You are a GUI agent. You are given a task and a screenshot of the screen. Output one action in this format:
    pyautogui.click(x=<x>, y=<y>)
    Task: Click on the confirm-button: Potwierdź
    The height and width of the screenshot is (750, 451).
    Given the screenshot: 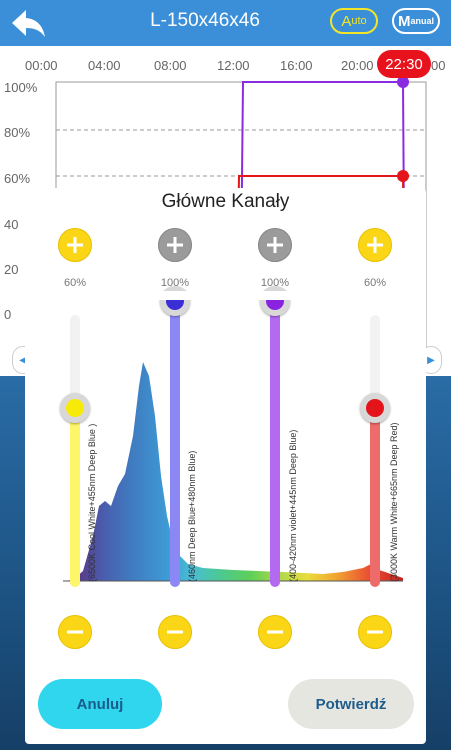 What is the action you would take?
    pyautogui.click(x=351, y=704)
    